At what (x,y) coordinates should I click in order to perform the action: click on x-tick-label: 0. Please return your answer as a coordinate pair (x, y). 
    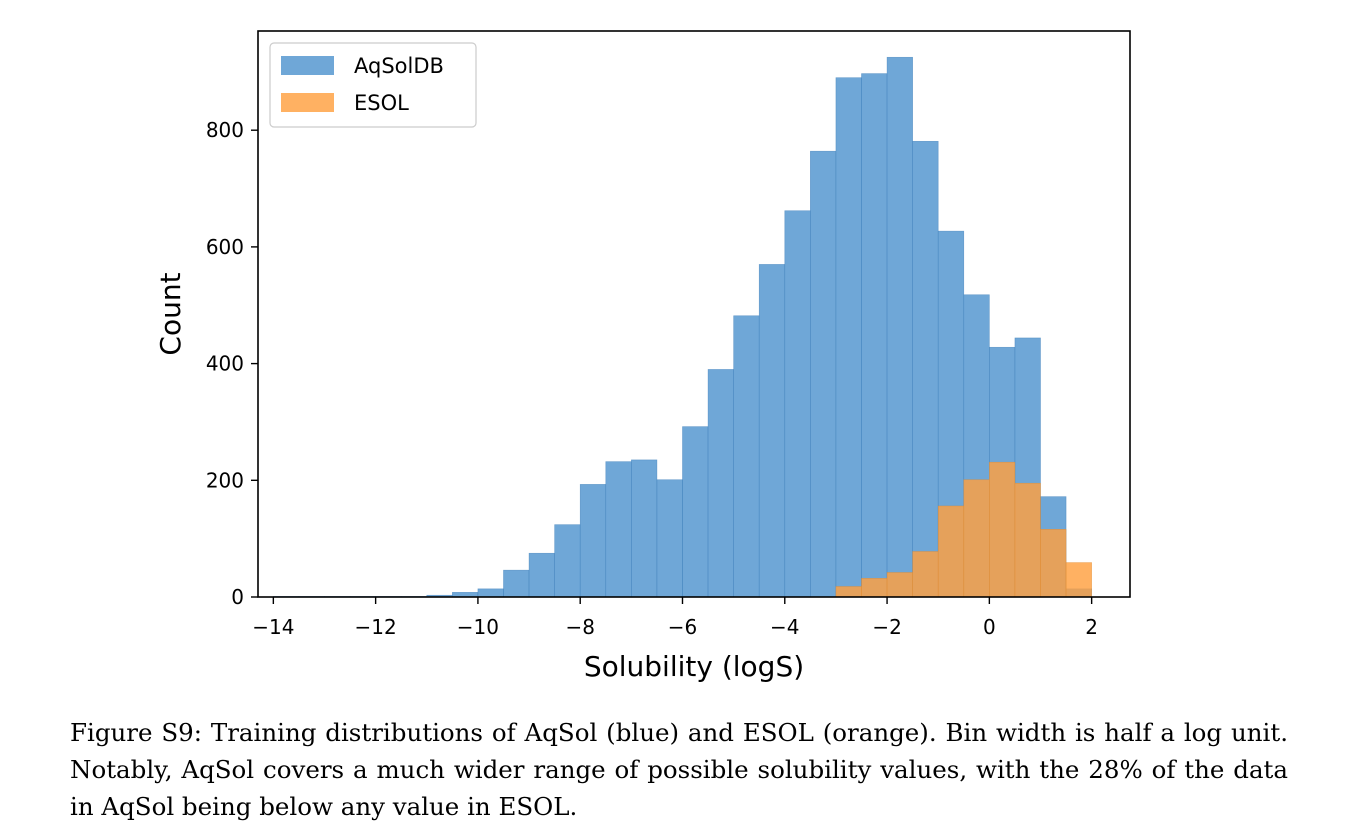
    Looking at the image, I should click on (989, 627).